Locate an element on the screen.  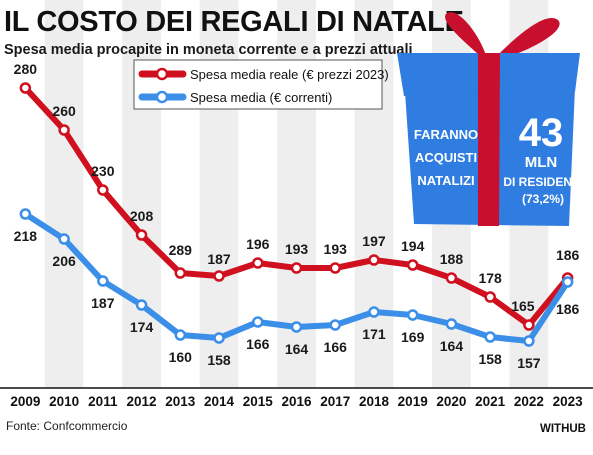
x-tick-label: 2014 is located at coordinates (219, 401).